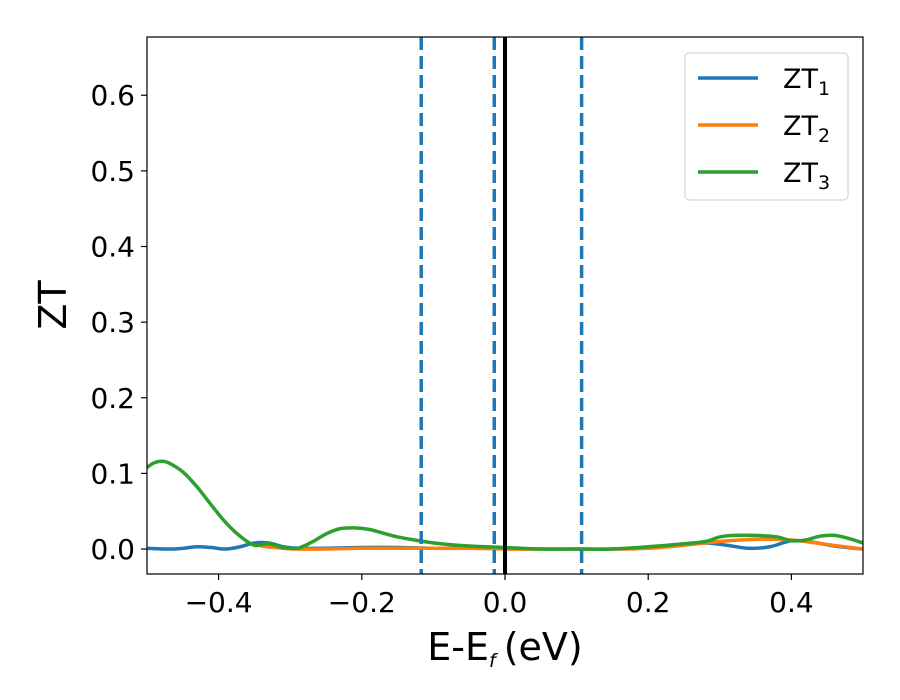 Image resolution: width=900 pixels, height=700 pixels. What do you see at coordinates (112, 171) in the screenshot?
I see `y-tick-label-5: 0.5` at bounding box center [112, 171].